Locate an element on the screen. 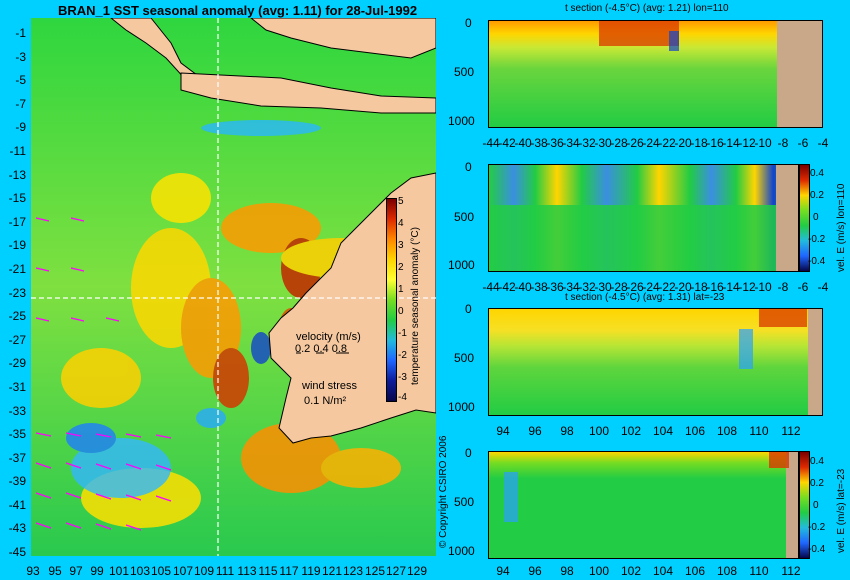 The image size is (850, 580). panel-1-hot-patch is located at coordinates (639, 33).